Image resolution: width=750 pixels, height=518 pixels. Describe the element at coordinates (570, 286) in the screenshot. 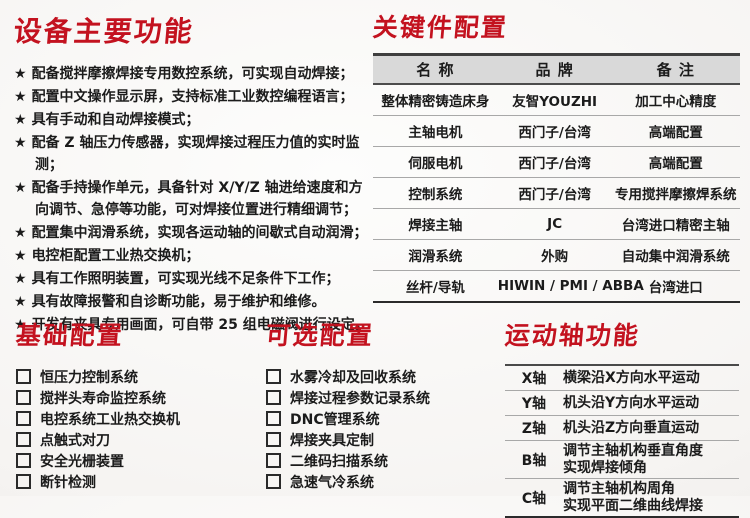

I see `cell-brand: HIWIN / PMI / ABBA` at that location.